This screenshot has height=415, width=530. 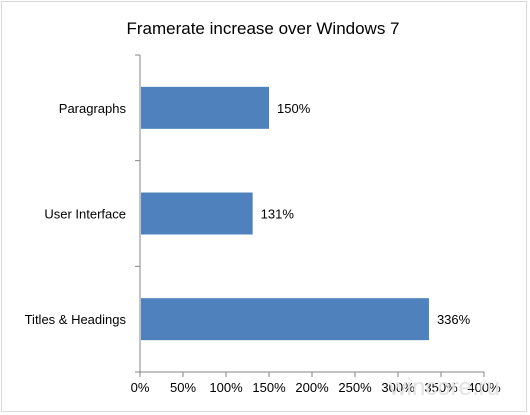 What do you see at coordinates (262, 28) in the screenshot?
I see `chart-title: Framerate increase over Windows 7` at bounding box center [262, 28].